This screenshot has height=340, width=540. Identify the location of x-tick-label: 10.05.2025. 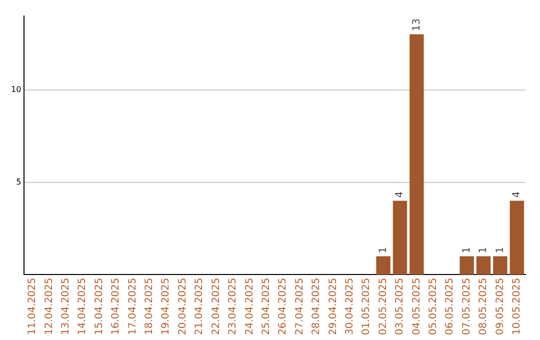
(516, 307).